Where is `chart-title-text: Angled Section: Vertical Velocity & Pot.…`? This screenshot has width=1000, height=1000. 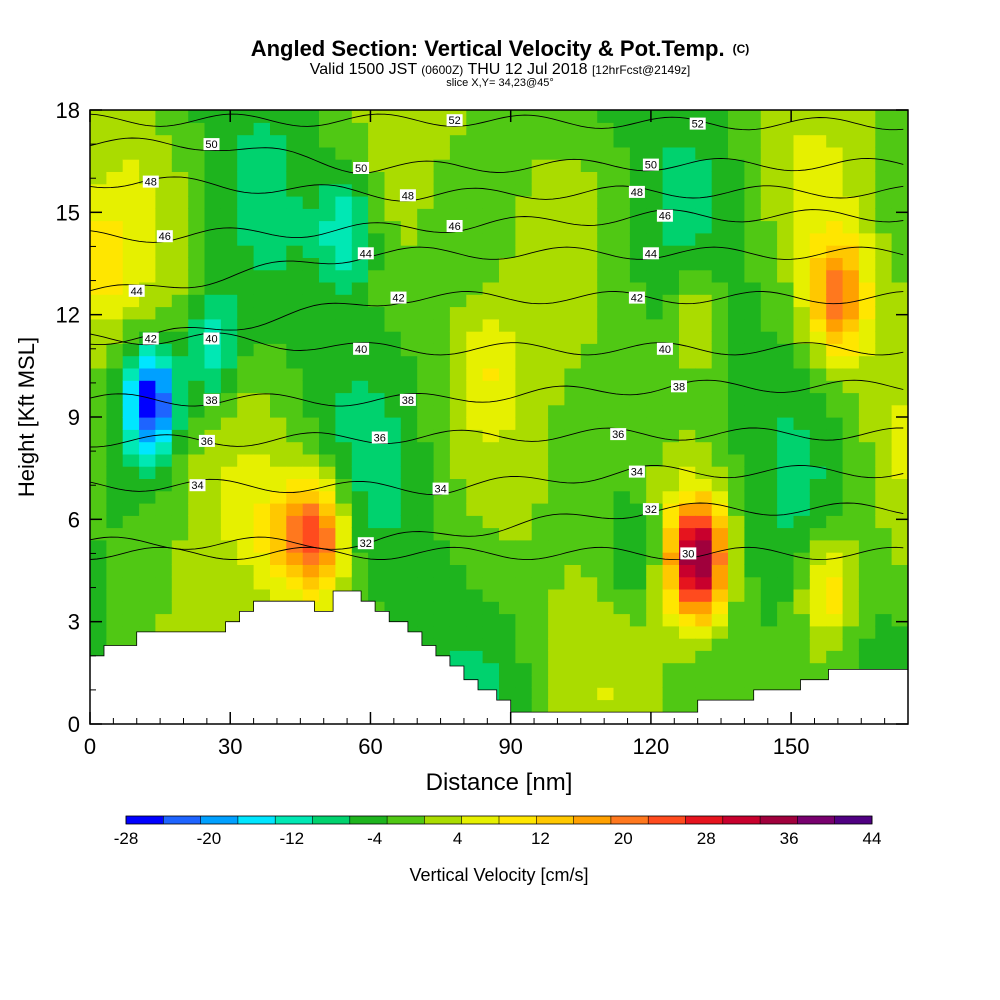
chart-title-text: Angled Section: Vertical Velocity & Pot.… is located at coordinates (487, 48).